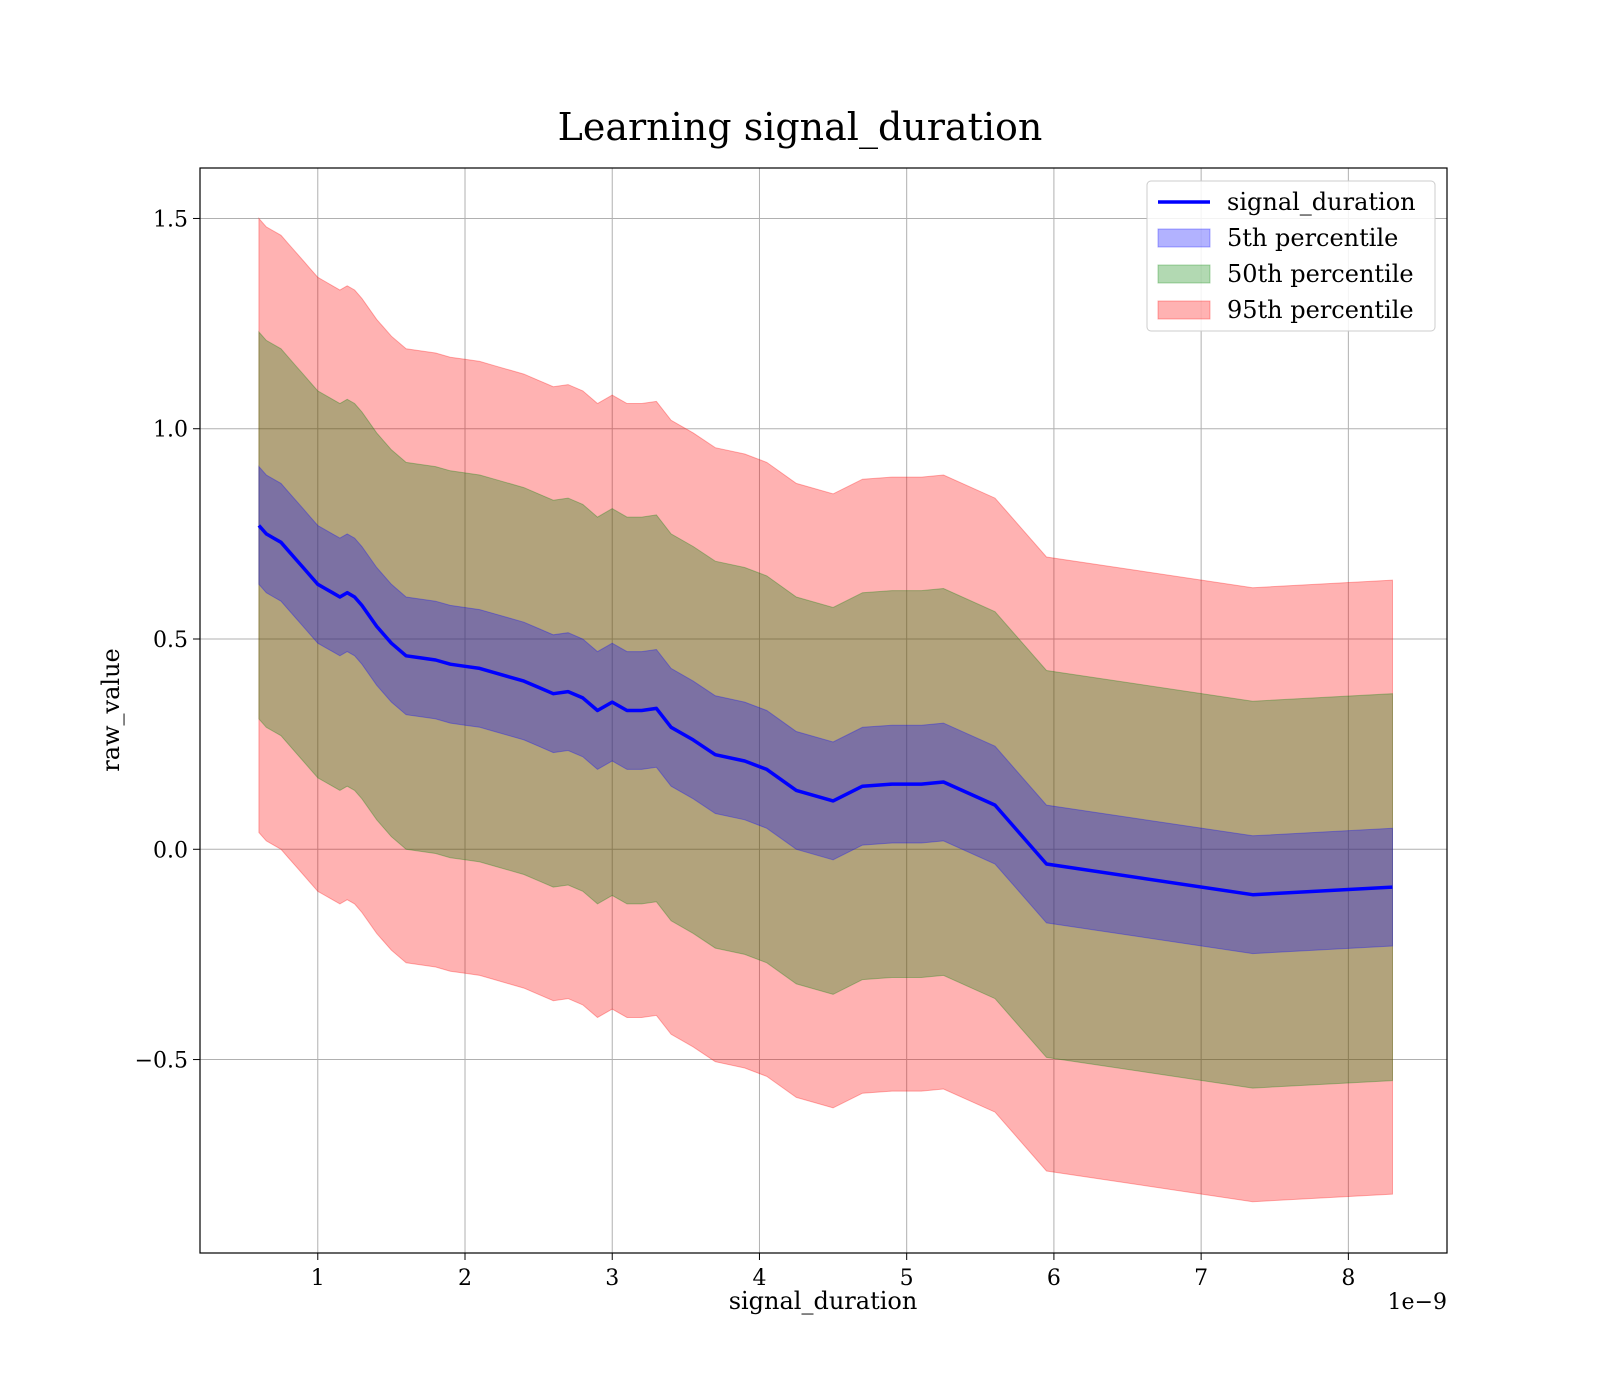 The width and height of the screenshot is (1600, 1400). I want to click on y-axis-ticks: −0.5 0.0 0.5 1.0 1.5, so click(167, 640).